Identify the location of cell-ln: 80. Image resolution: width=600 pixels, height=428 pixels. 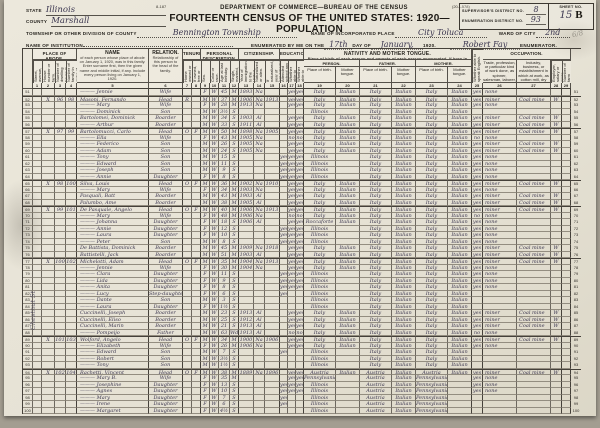
(28, 280).